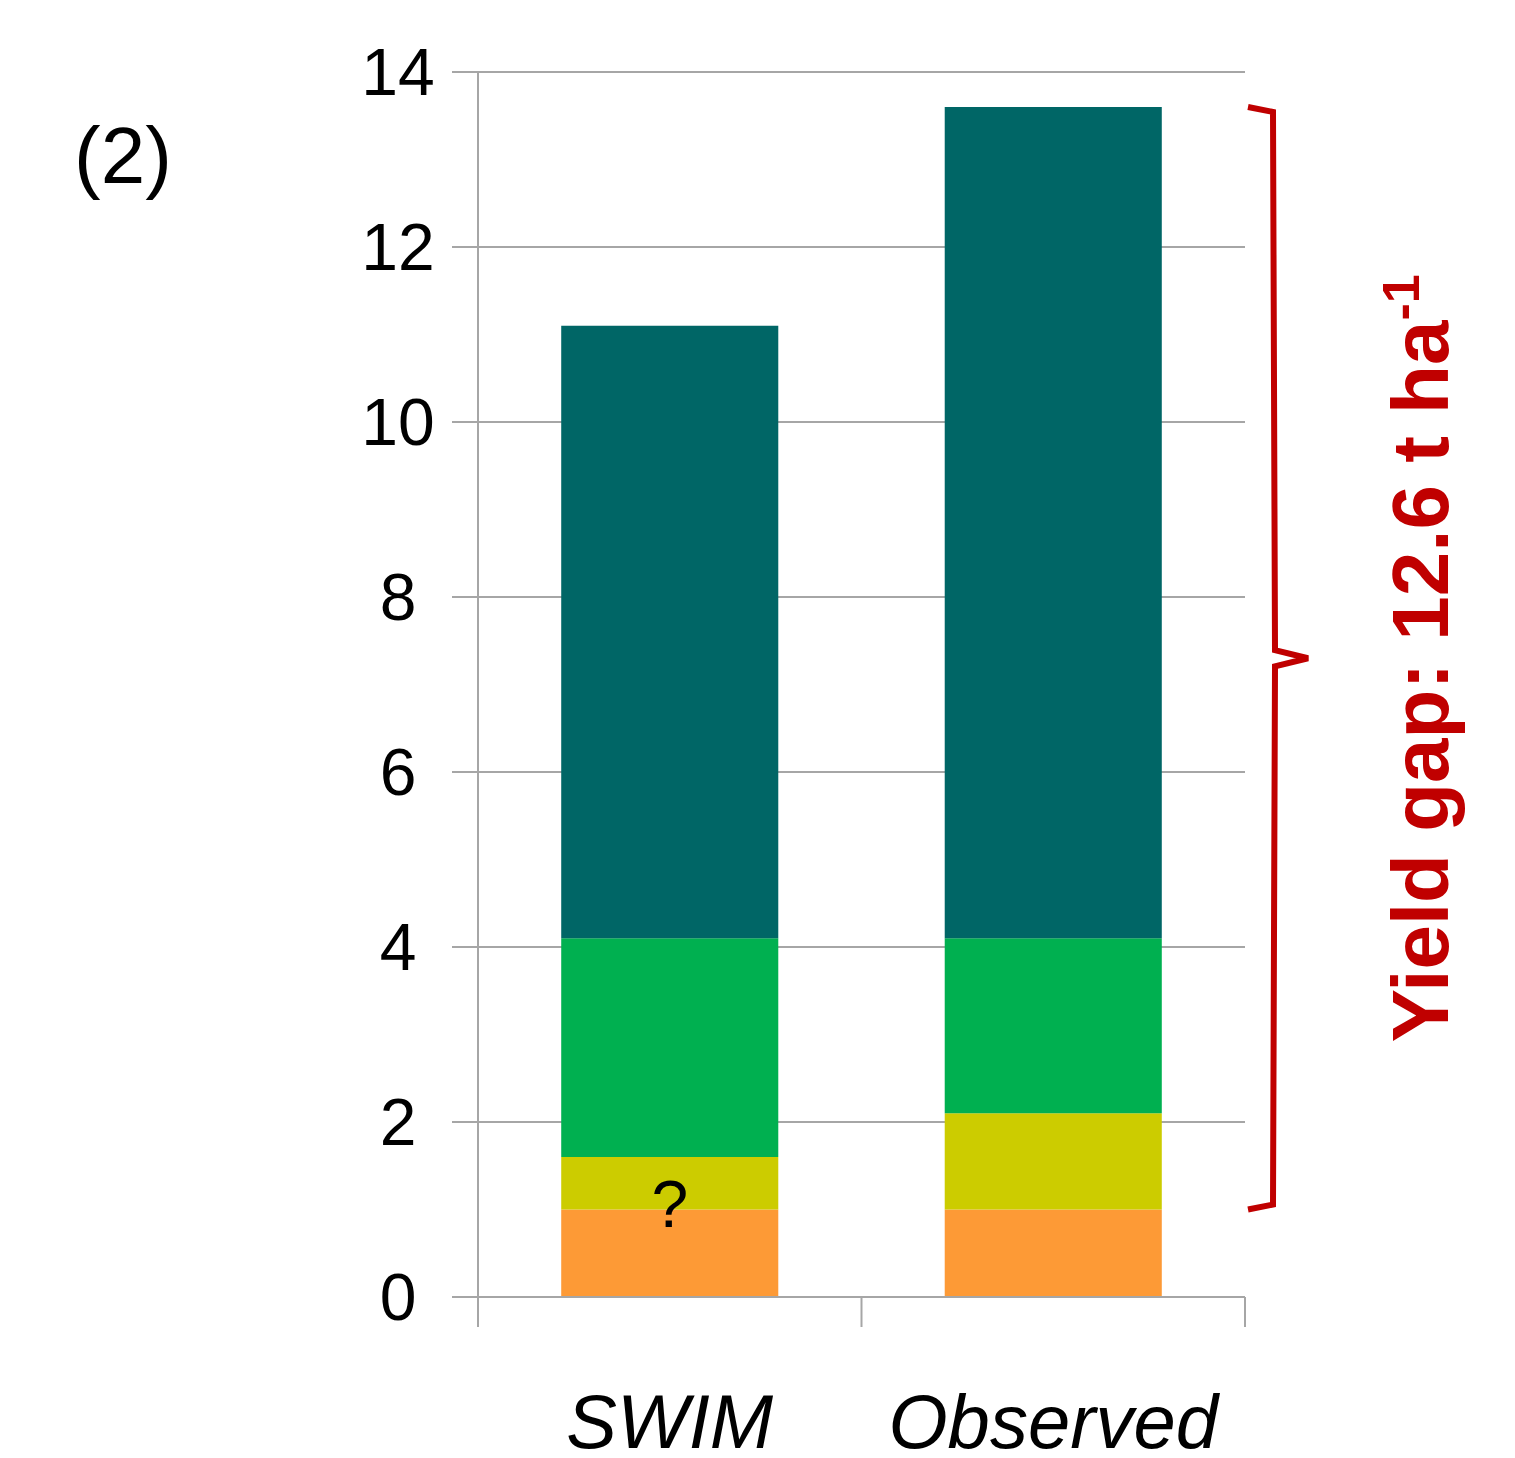 Image resolution: width=1515 pixels, height=1458 pixels. What do you see at coordinates (398, 947) in the screenshot?
I see `y-tick-label: 4` at bounding box center [398, 947].